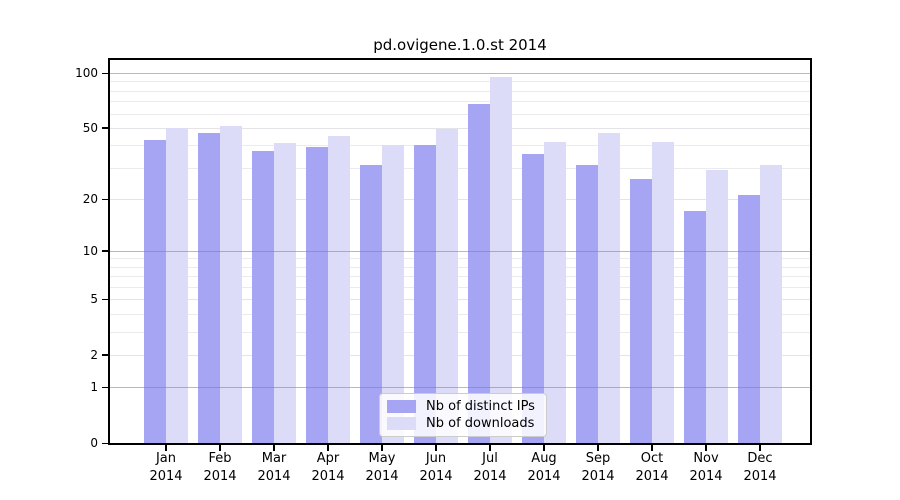  Describe the element at coordinates (460, 388) in the screenshot. I see `gridline-y-1-major` at that location.